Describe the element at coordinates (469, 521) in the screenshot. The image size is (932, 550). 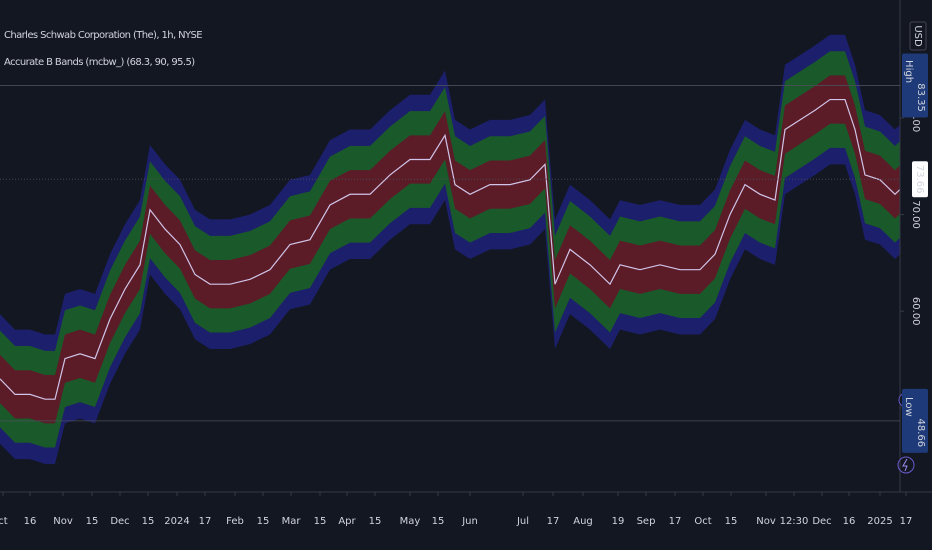
I see `x-tick-label: Jun` at that location.